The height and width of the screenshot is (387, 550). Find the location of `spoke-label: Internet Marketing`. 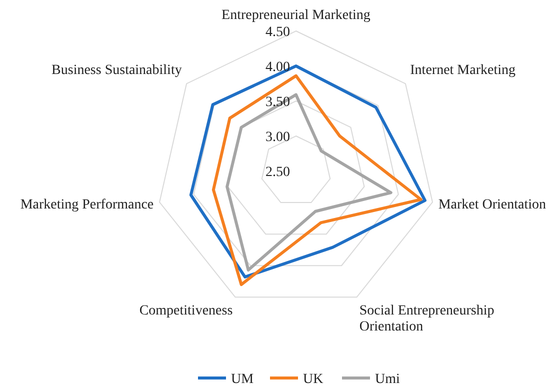

spoke-label: Internet Marketing is located at coordinates (463, 70).